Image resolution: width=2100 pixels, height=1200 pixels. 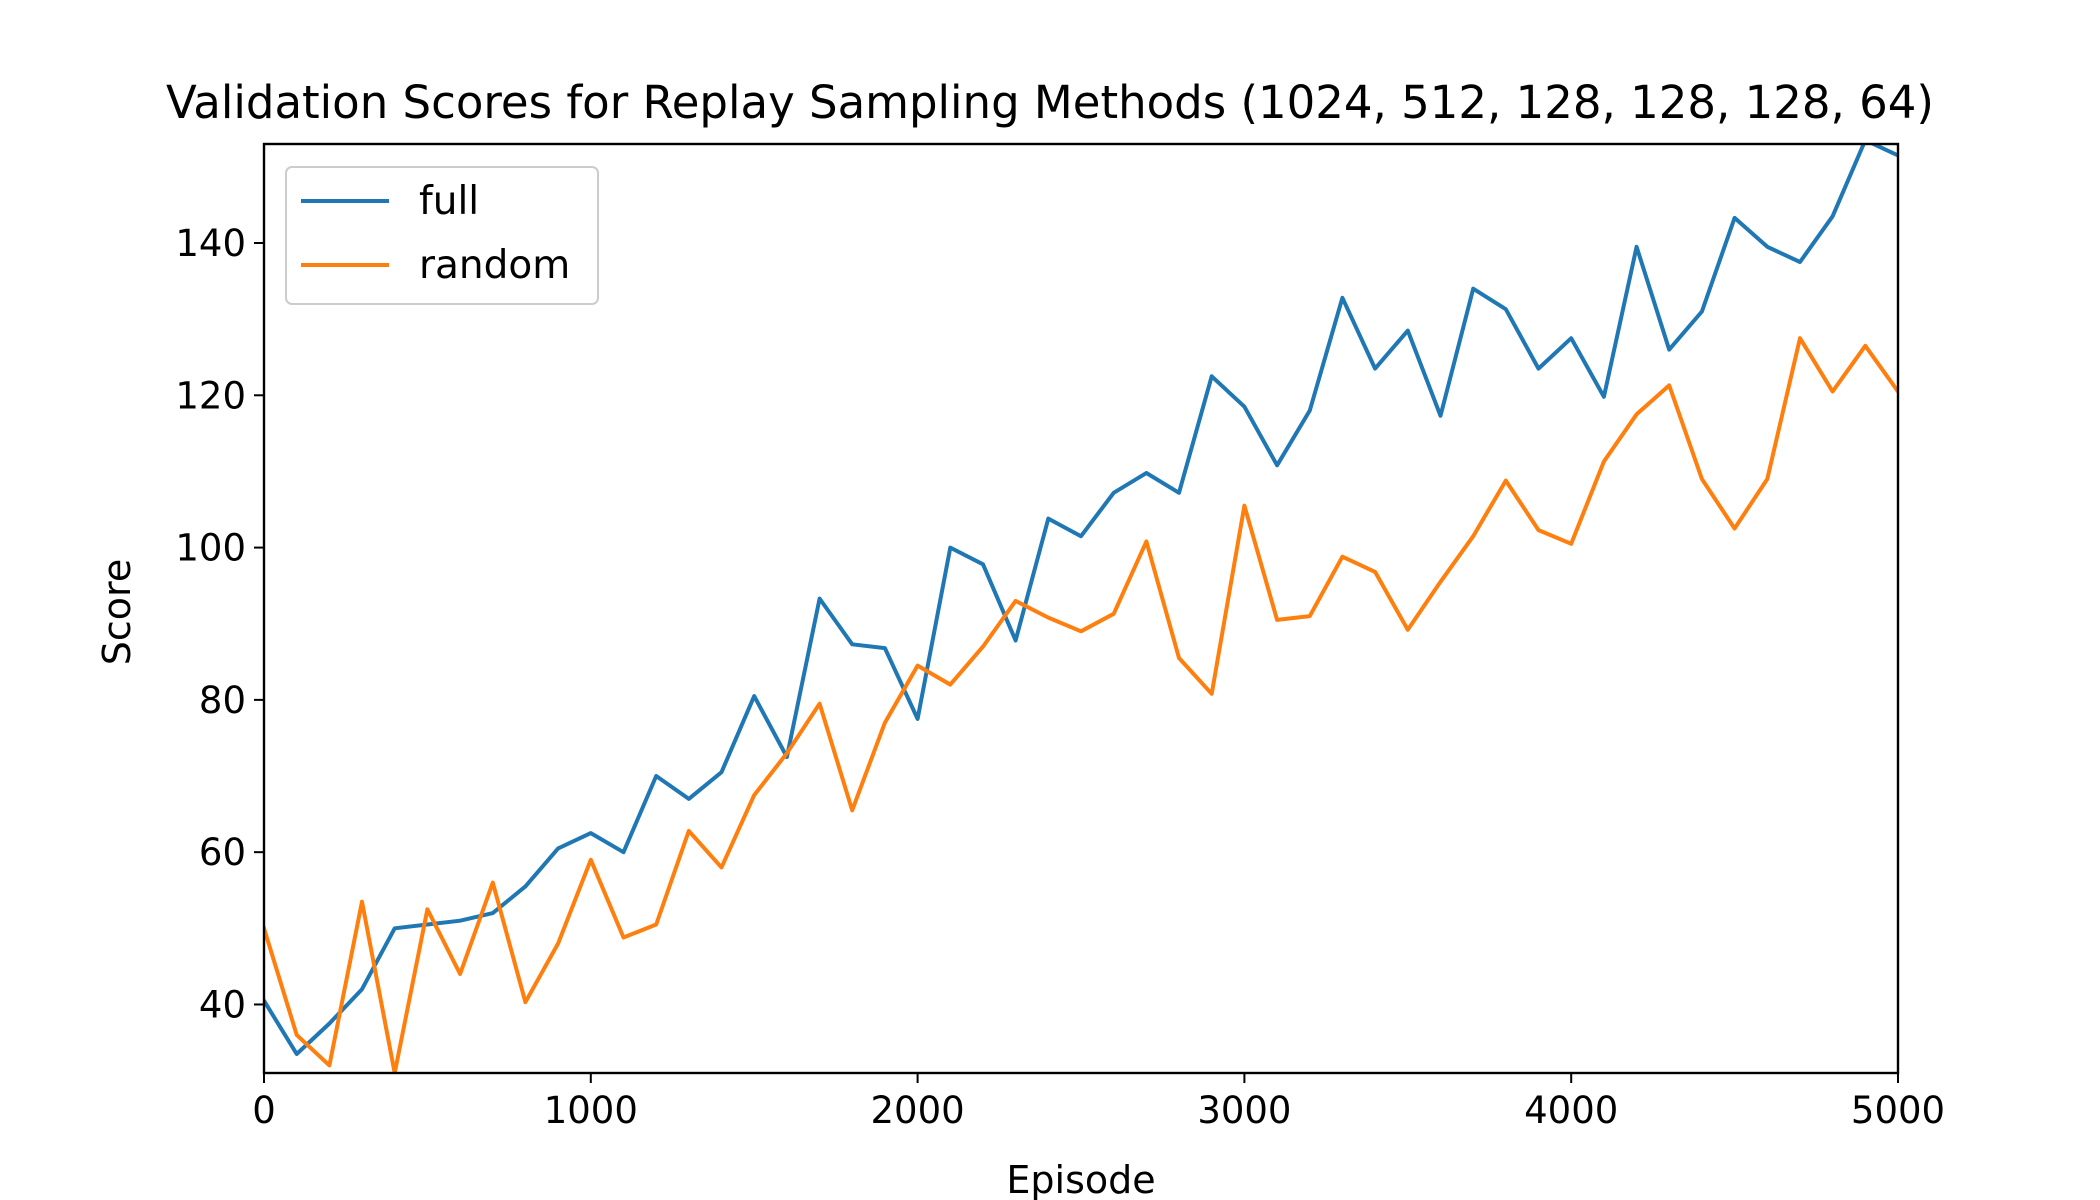 What do you see at coordinates (219, 624) in the screenshot?
I see `y-axis: 40 60 80 100 120 140` at bounding box center [219, 624].